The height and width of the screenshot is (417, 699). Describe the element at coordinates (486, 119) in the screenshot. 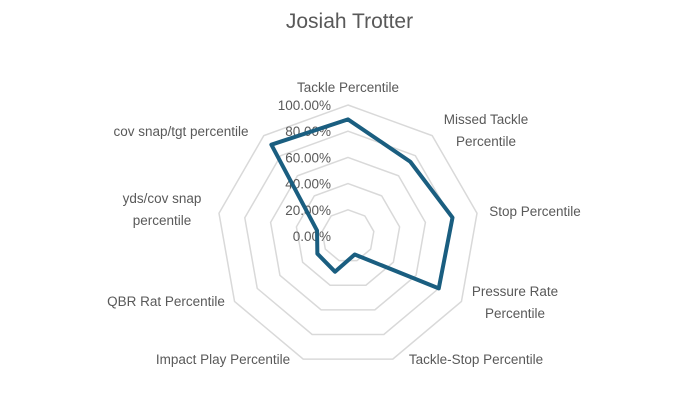

I see `category-label: Missed Tackle` at that location.